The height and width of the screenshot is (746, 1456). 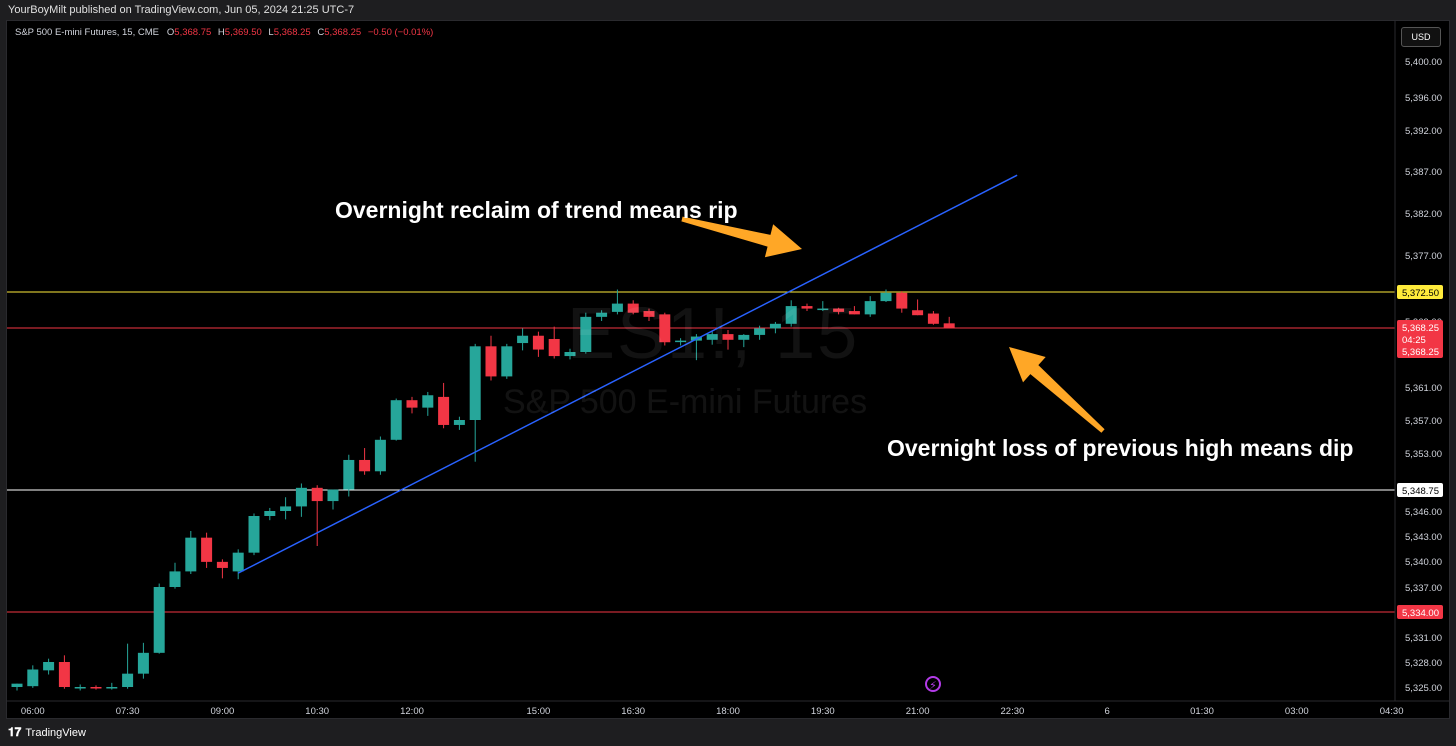 I want to click on last-price-bg, so click(x=1420, y=339).